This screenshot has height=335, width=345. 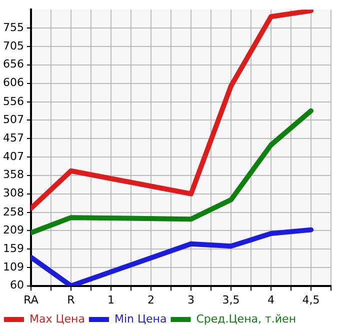 I want to click on y-tick-label: 755, so click(x=13, y=27).